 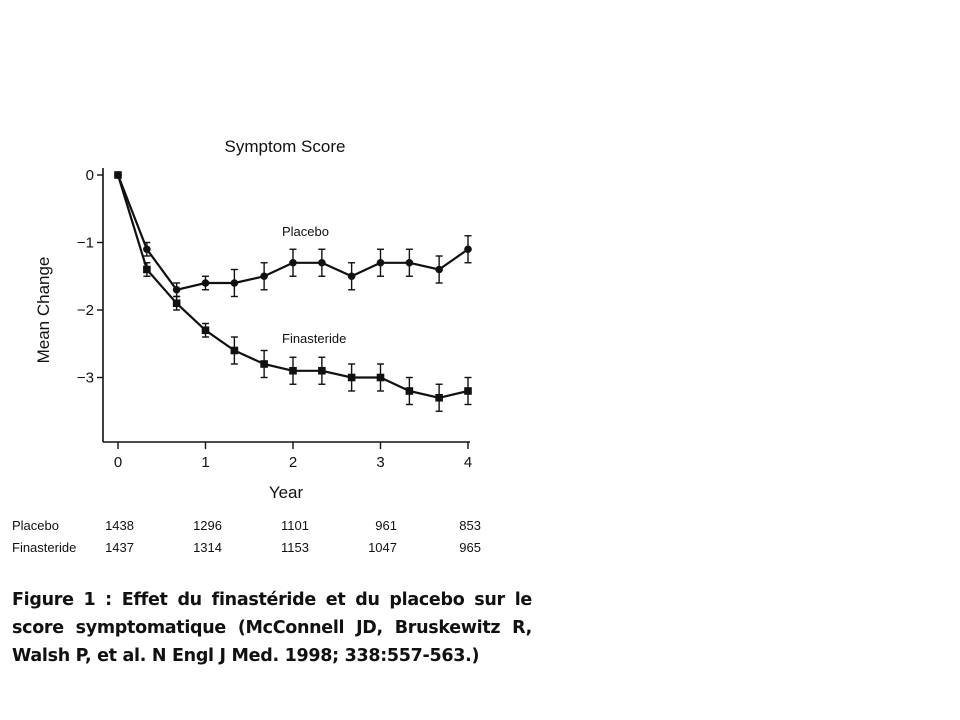 What do you see at coordinates (293, 291) in the screenshot?
I see `chart-plot-area: Placebo Finasteride` at bounding box center [293, 291].